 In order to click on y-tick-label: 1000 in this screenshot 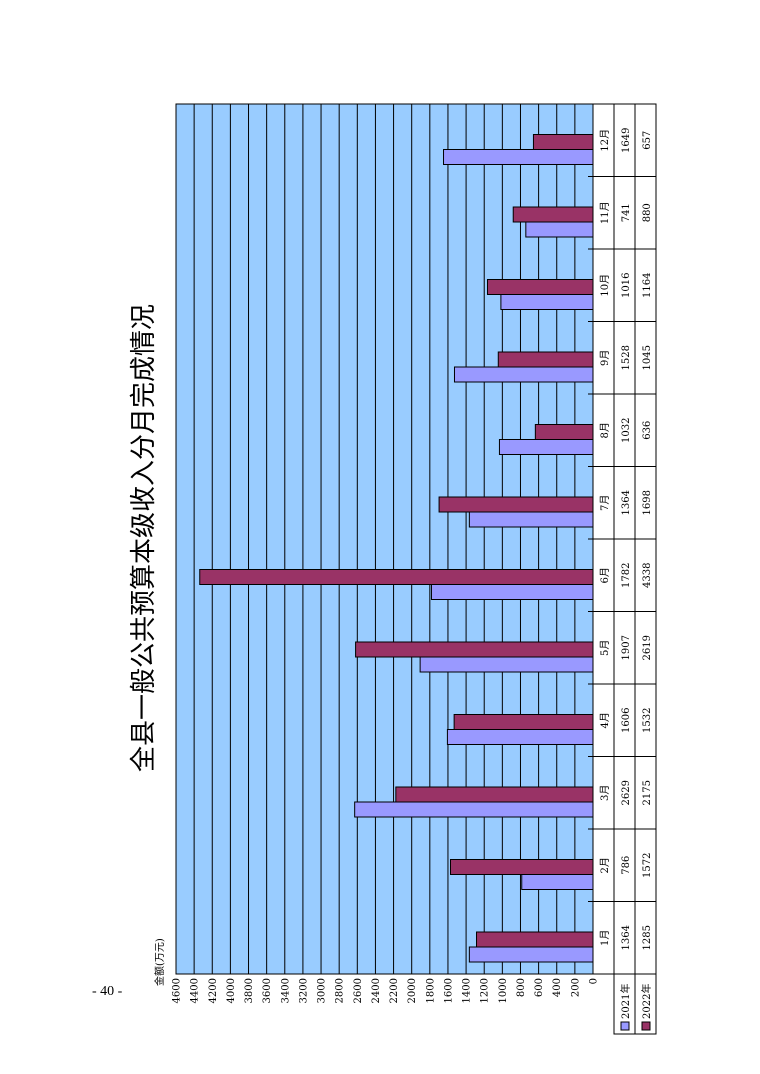, I will do `click(503, 990)`.